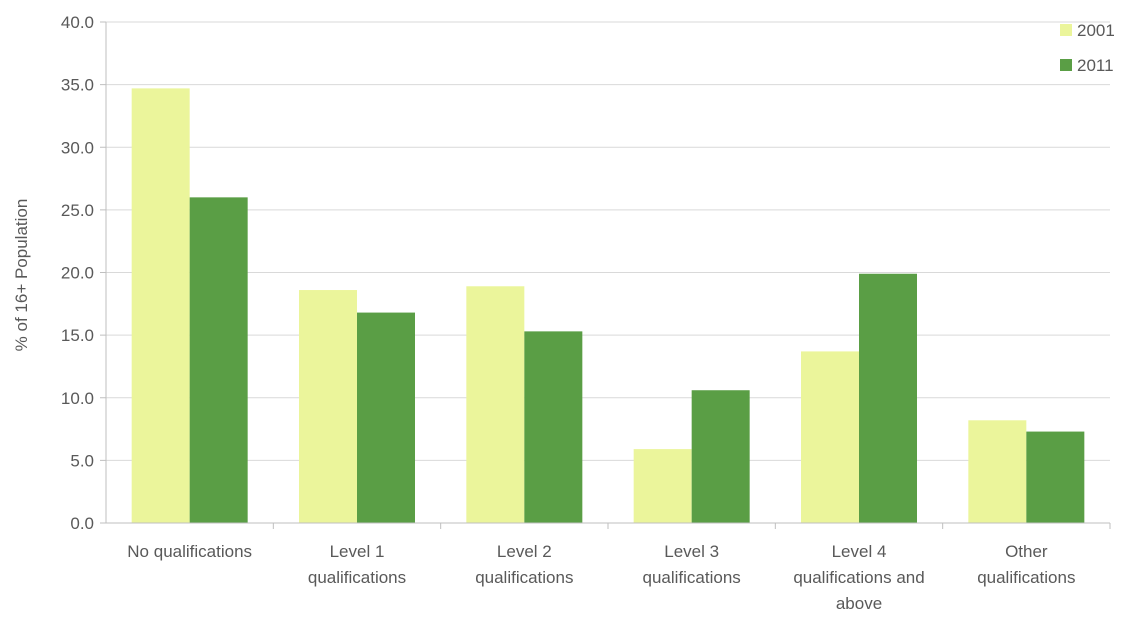  What do you see at coordinates (77, 85) in the screenshot?
I see `y-tick-label: 35.0` at bounding box center [77, 85].